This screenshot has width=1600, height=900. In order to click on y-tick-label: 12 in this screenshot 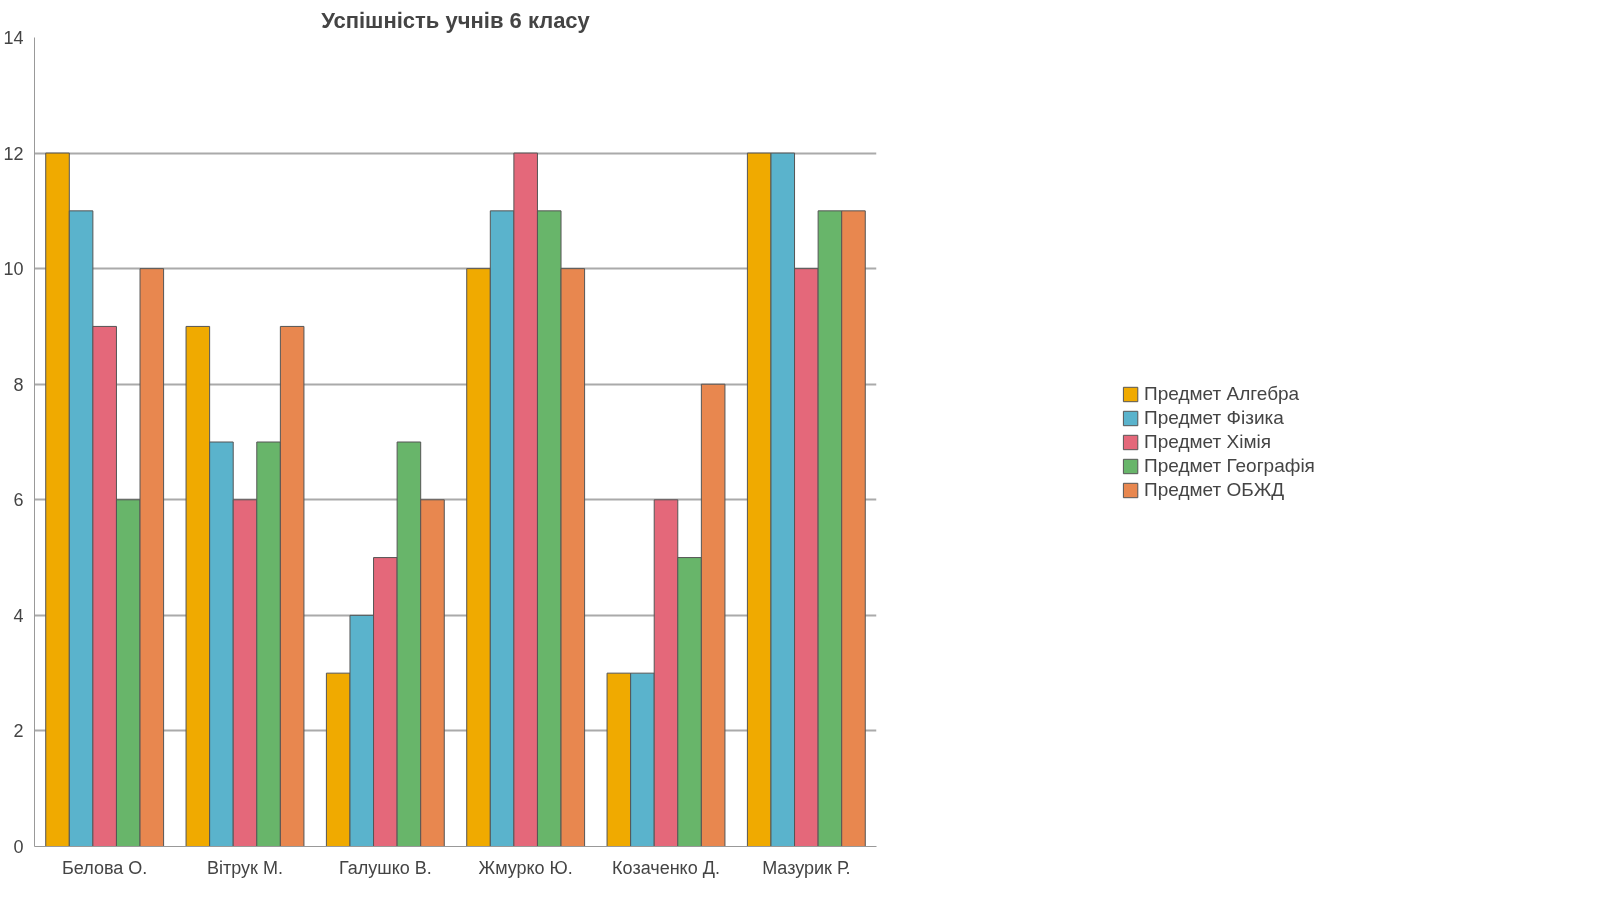, I will do `click(13, 153)`.